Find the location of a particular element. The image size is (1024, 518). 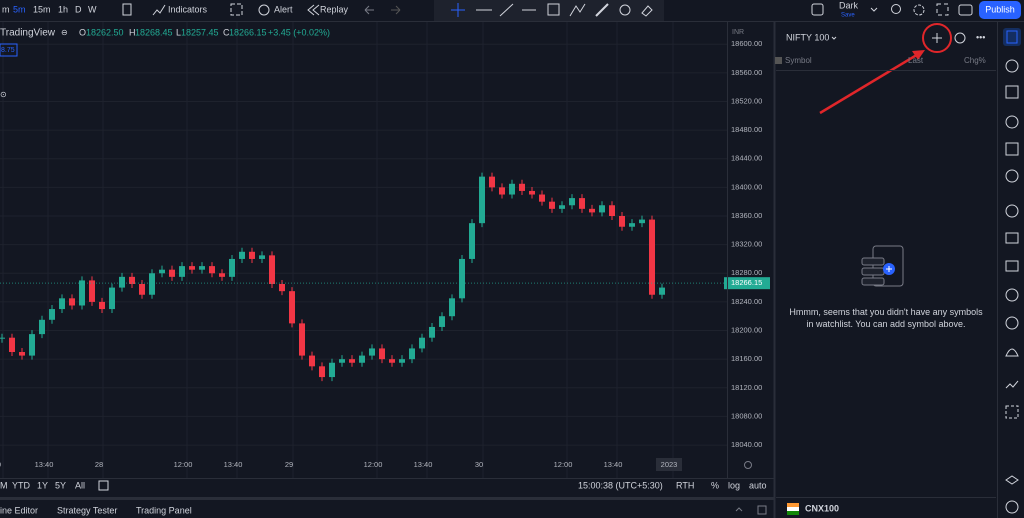

indicators-icon is located at coordinates (159, 10).